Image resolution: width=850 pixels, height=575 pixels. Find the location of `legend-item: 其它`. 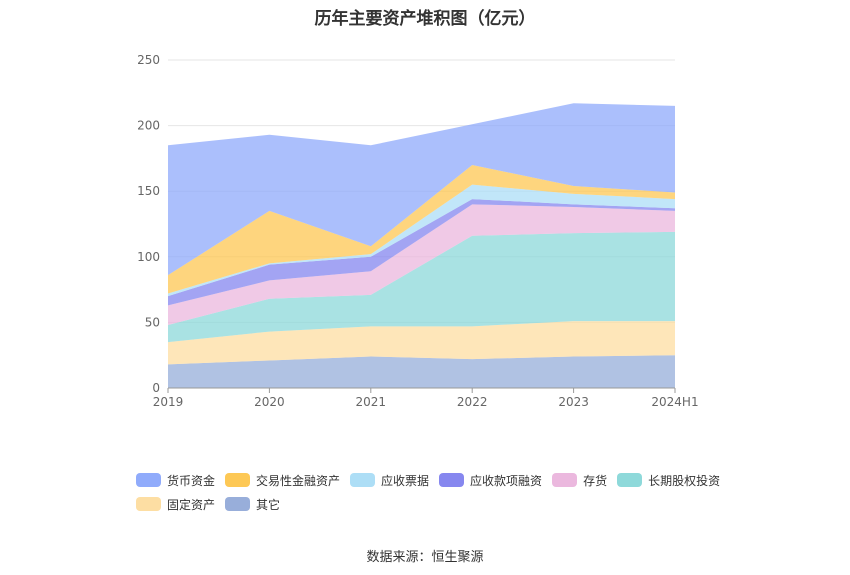

legend-item: 其它 is located at coordinates (252, 504).